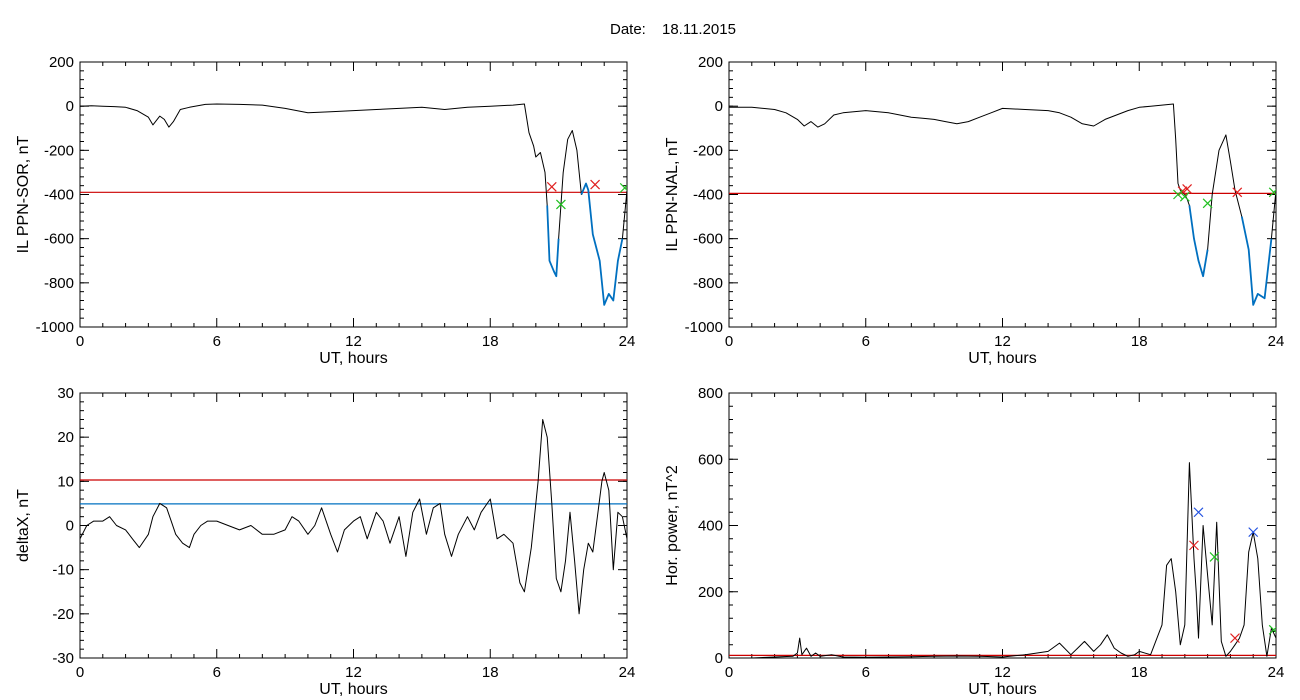  Describe the element at coordinates (63, 614) in the screenshot. I see `y-tick-label: -20` at that location.